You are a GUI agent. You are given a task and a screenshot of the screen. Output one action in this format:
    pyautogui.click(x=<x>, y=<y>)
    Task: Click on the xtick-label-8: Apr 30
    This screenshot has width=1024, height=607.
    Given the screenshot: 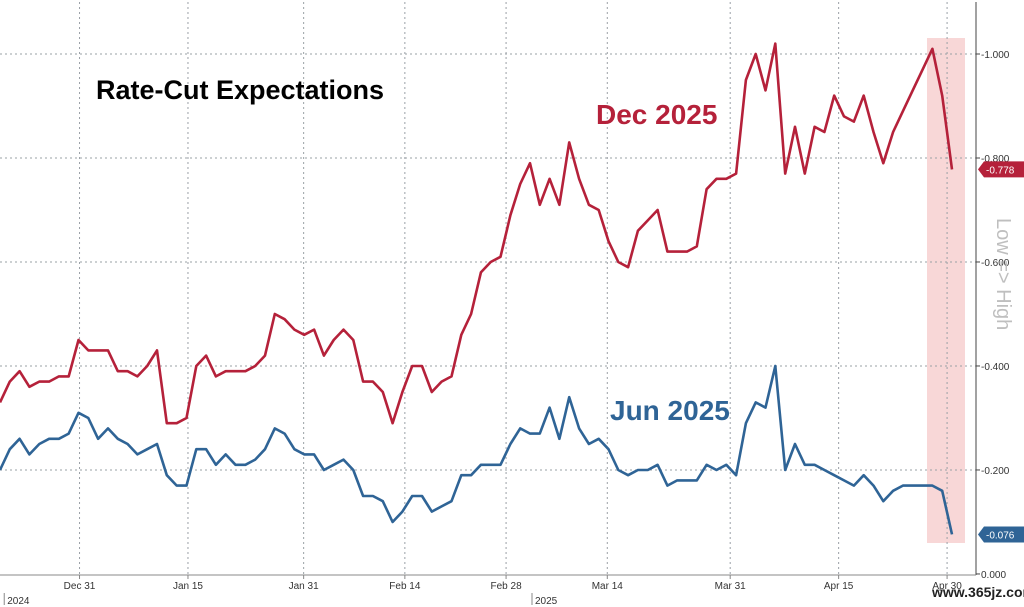 What is the action you would take?
    pyautogui.click(x=947, y=586)
    